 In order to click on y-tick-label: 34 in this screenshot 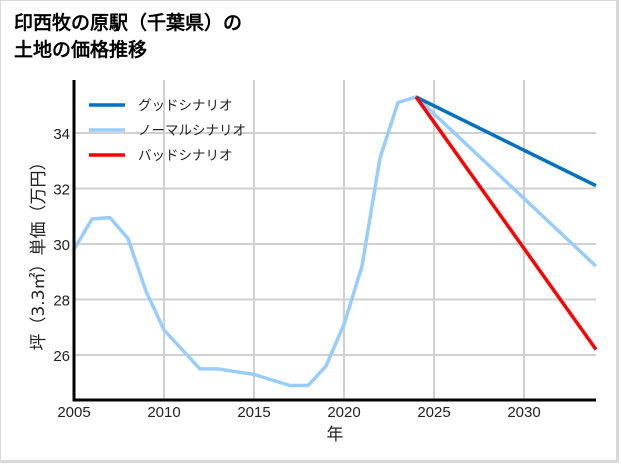, I will do `click(61, 134)`.